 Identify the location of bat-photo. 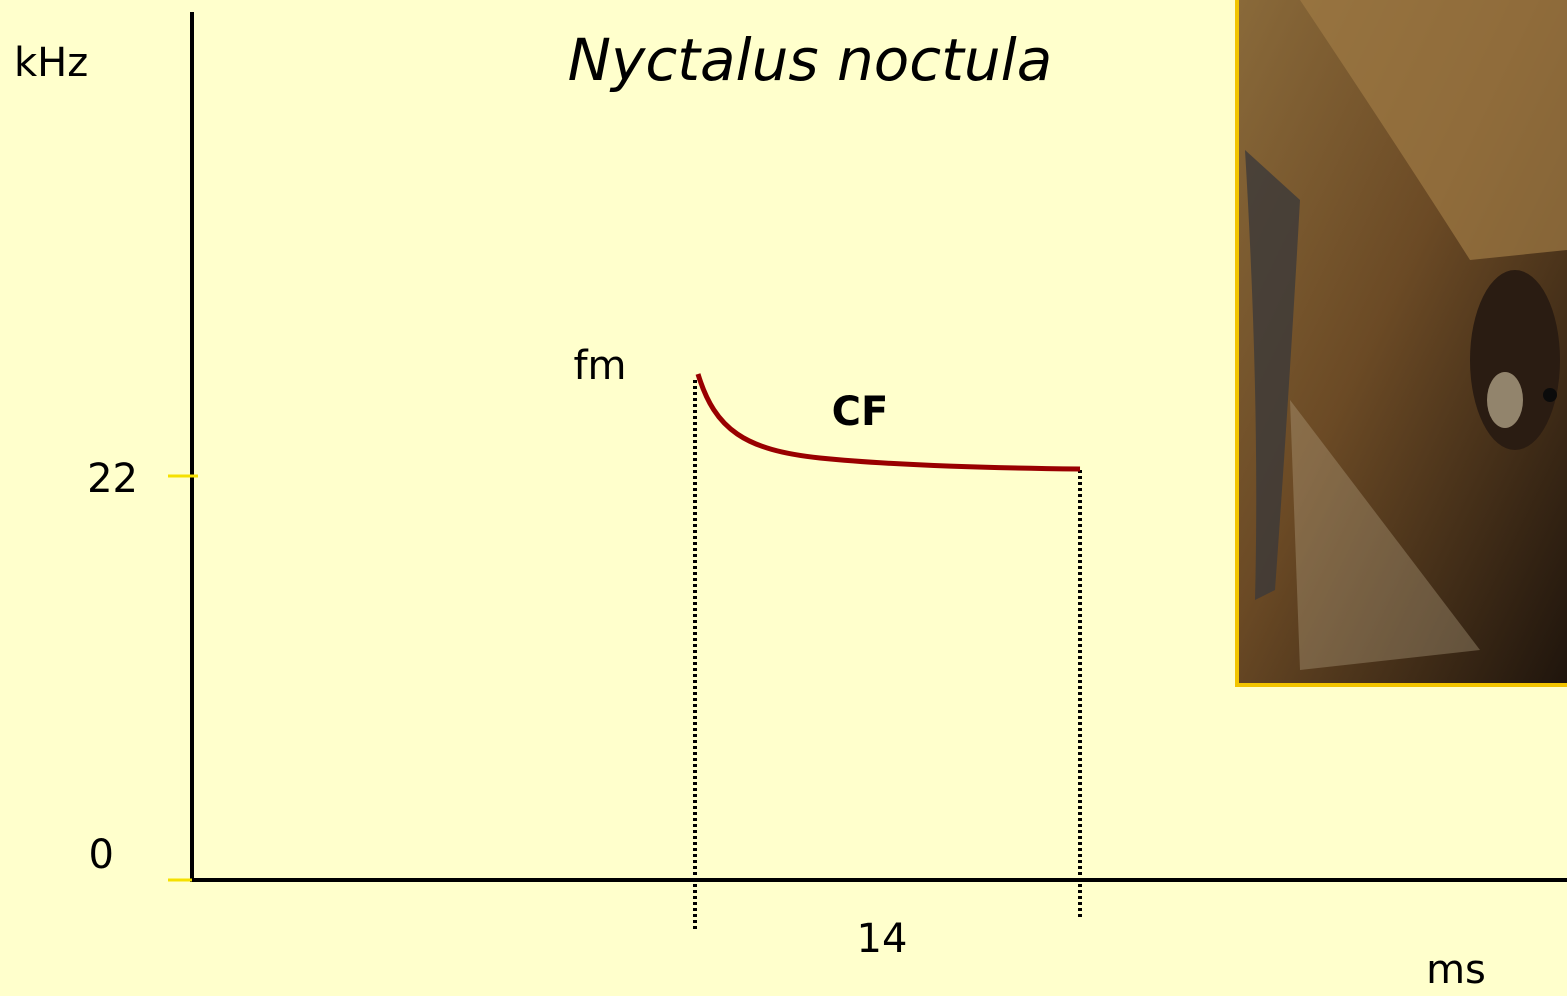
(1401, 343).